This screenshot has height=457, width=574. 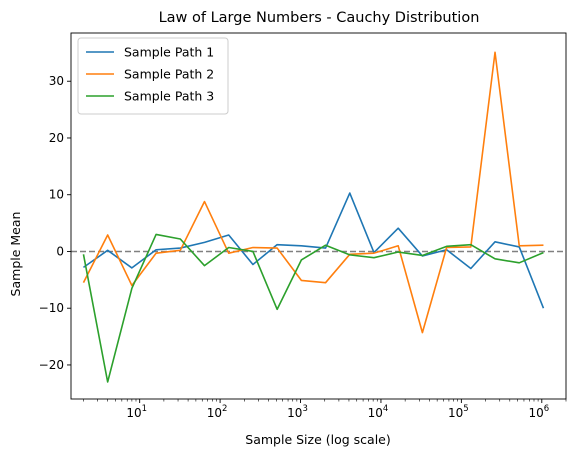 I want to click on legend-label-1: Sample Path 1, so click(x=169, y=52).